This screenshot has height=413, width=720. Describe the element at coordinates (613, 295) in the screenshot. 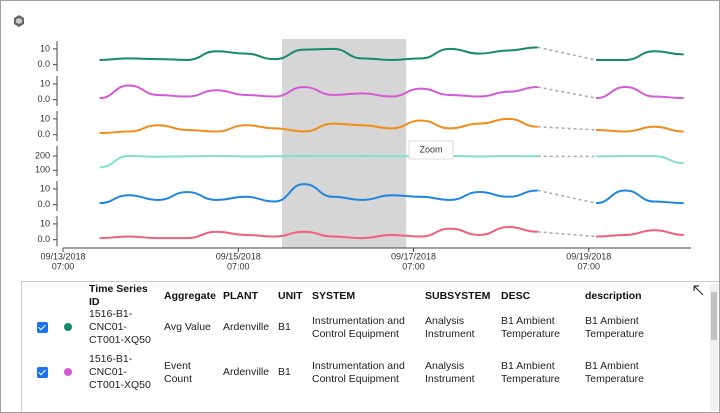

I see `column-header: description` at that location.